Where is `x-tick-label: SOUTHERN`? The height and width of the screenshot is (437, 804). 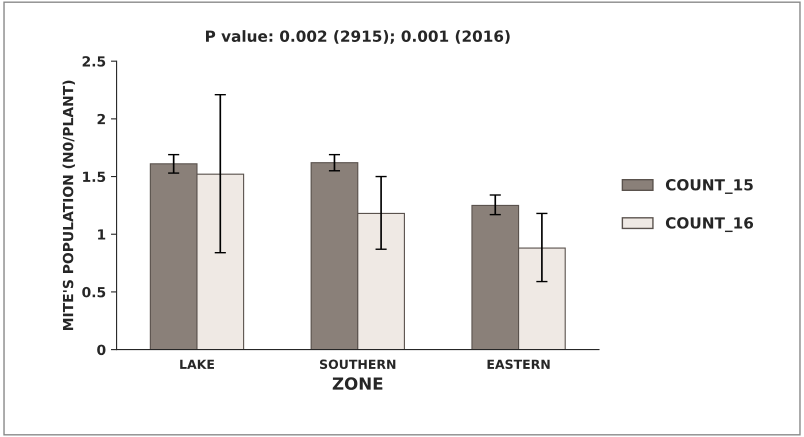
x-tick-label: SOUTHERN is located at coordinates (358, 364).